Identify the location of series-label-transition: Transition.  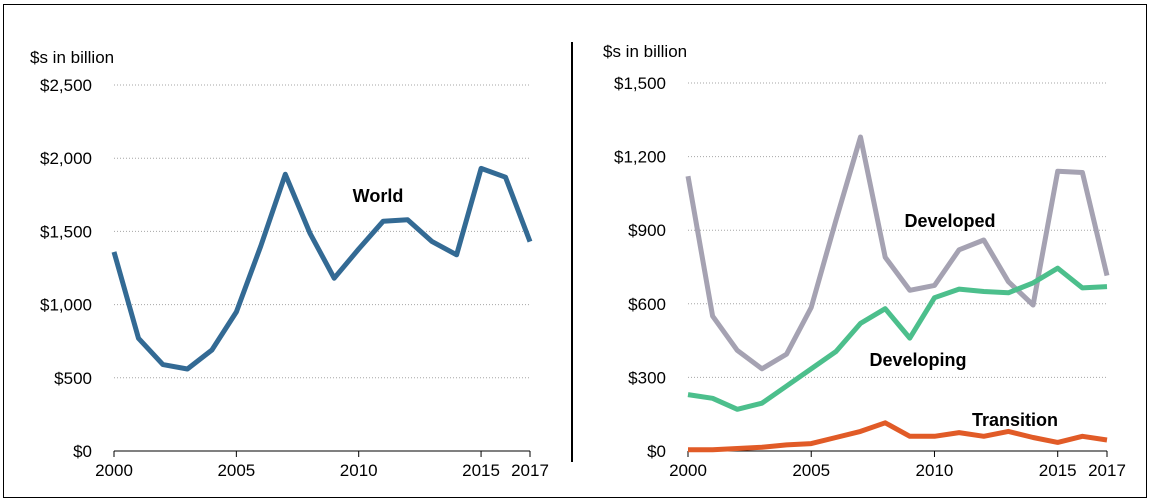
(1015, 420).